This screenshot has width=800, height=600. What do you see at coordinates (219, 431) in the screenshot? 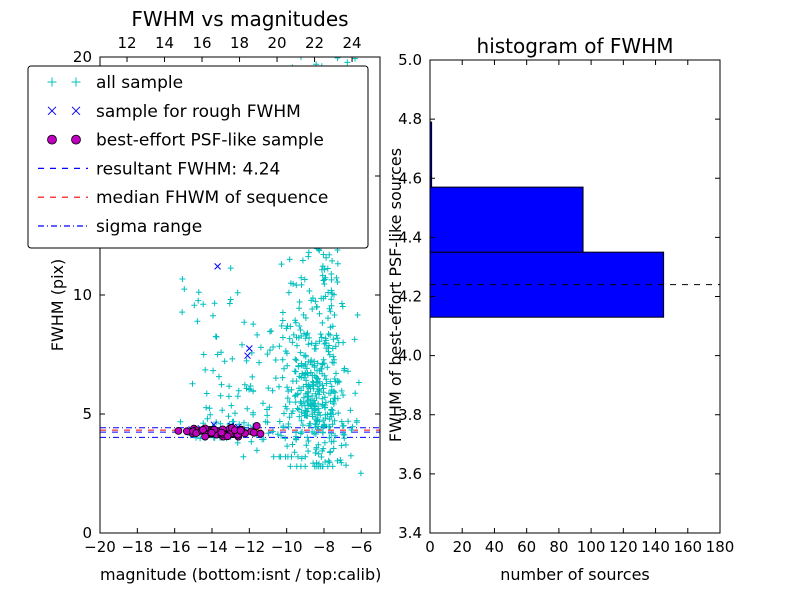
I see `series-best-effort-psf-like-sample` at bounding box center [219, 431].